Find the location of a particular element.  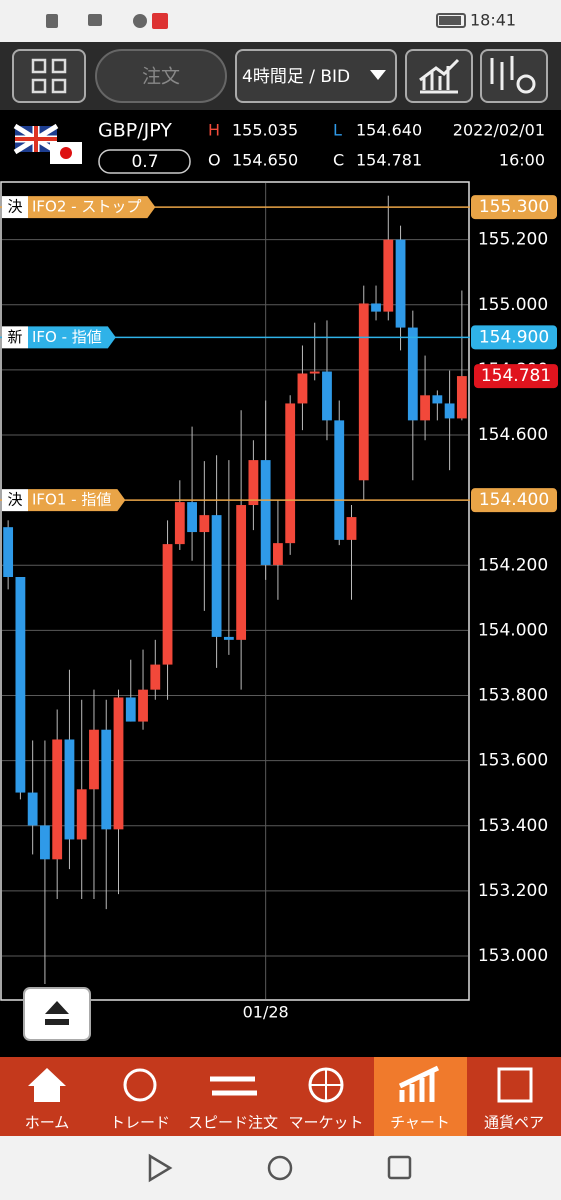

order-label: 注文 is located at coordinates (161, 77).